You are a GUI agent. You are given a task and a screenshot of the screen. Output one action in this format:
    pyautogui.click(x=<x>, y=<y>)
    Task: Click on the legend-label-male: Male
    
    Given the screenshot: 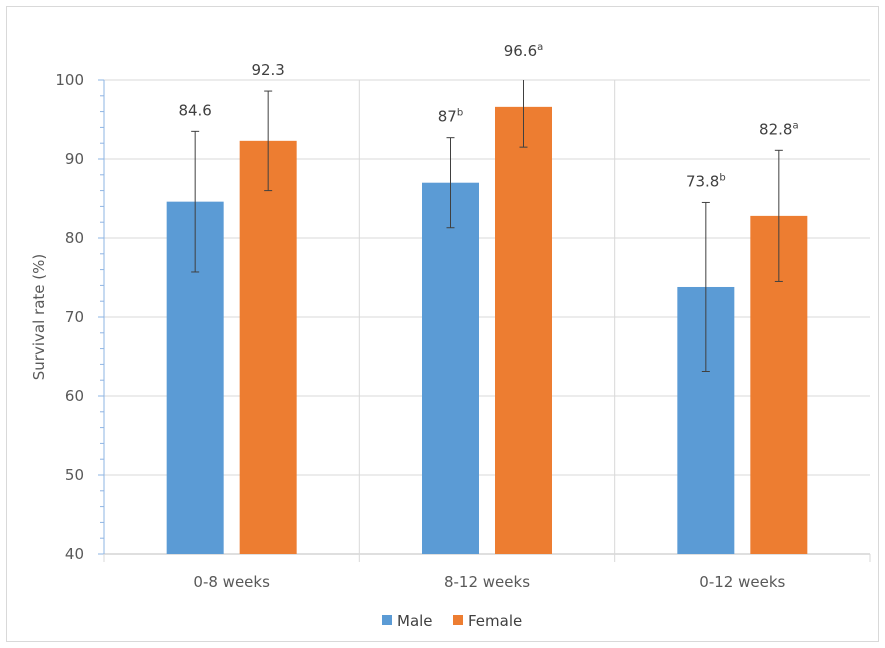 What is the action you would take?
    pyautogui.click(x=415, y=621)
    